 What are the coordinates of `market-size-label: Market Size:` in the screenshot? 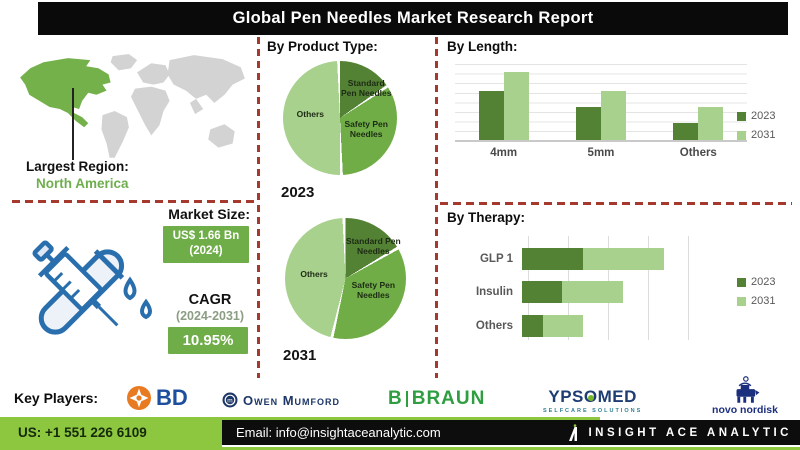 It's located at (209, 214).